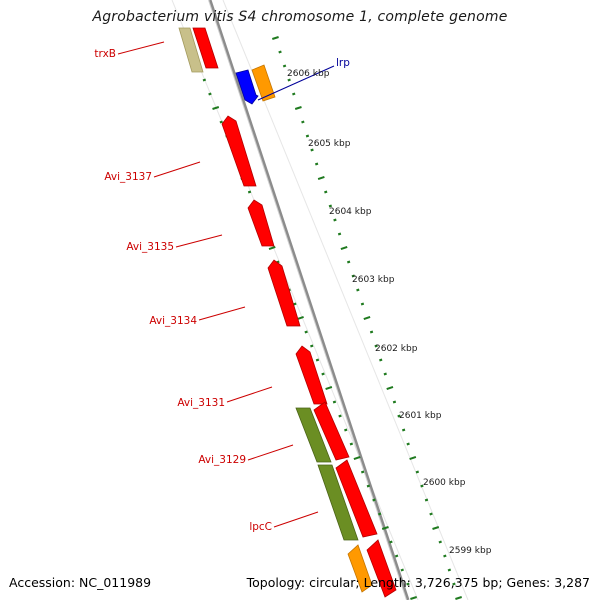 The height and width of the screenshot is (600, 600). Describe the element at coordinates (247, 87) in the screenshot. I see `gene-lrp` at that location.